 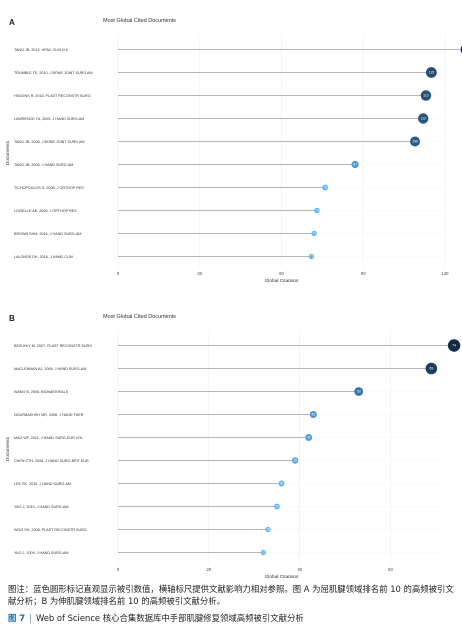 What do you see at coordinates (41, 392) in the screenshot?
I see `y-category-label: WANG B, 2008, BIOMATERIALS` at bounding box center [41, 392].